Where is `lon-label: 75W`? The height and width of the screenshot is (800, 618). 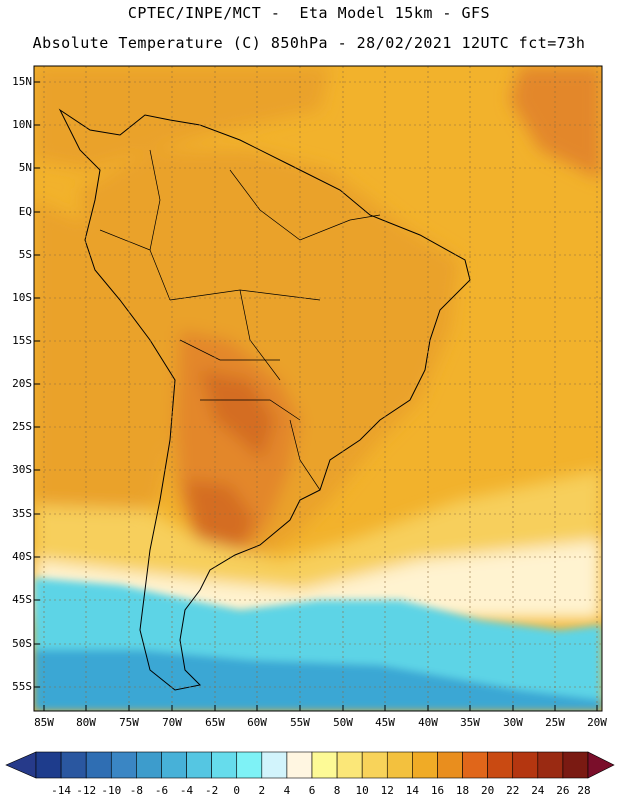 lon-label: 75W is located at coordinates (129, 722).